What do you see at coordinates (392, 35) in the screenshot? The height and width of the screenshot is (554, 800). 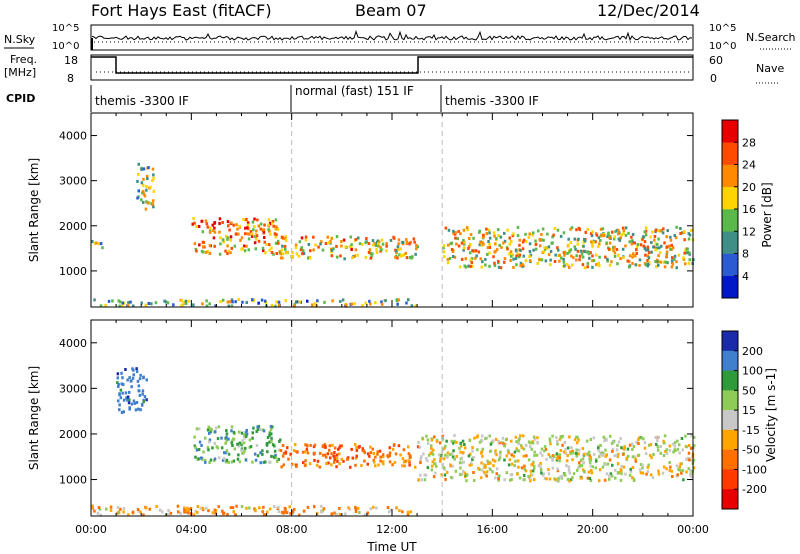 I see `nsky-trace-line` at bounding box center [392, 35].